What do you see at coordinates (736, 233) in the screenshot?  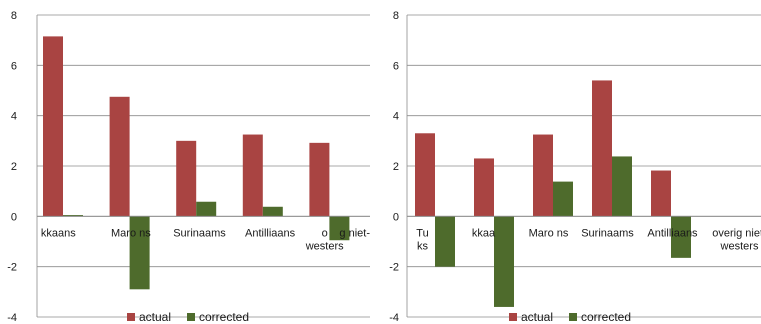 I see `category-label: overig niet-` at bounding box center [736, 233].